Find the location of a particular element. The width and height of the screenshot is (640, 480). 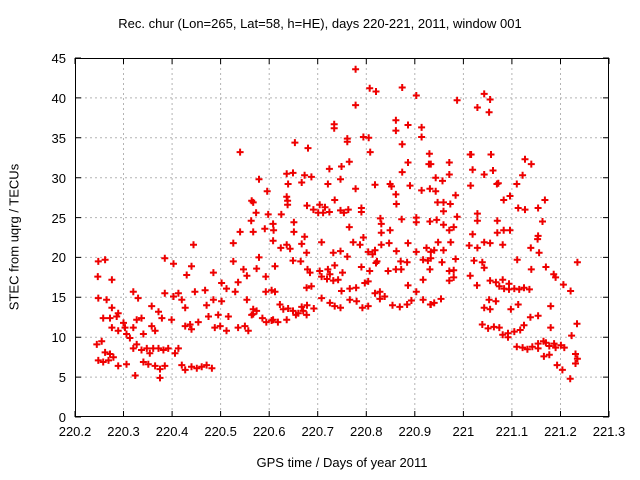

x-tick-label: 220.6 is located at coordinates (269, 431).